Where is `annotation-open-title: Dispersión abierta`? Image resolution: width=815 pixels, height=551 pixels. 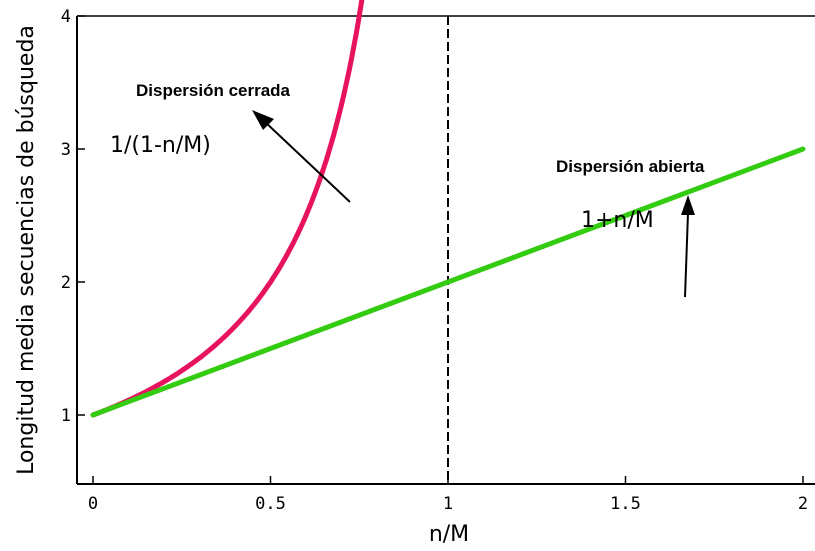 annotation-open-title: Dispersión abierta is located at coordinates (630, 166).